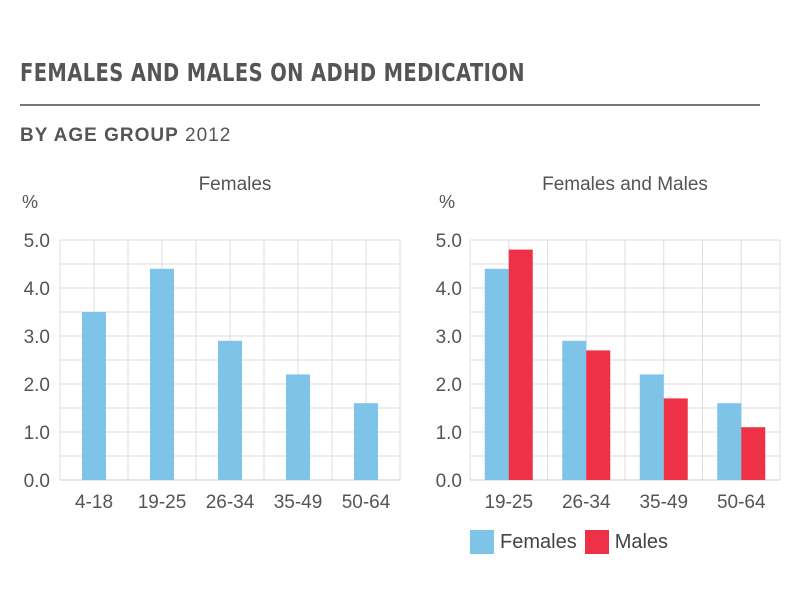 The height and width of the screenshot is (600, 800). What do you see at coordinates (625, 184) in the screenshot?
I see `chart-title: Females and Males` at bounding box center [625, 184].